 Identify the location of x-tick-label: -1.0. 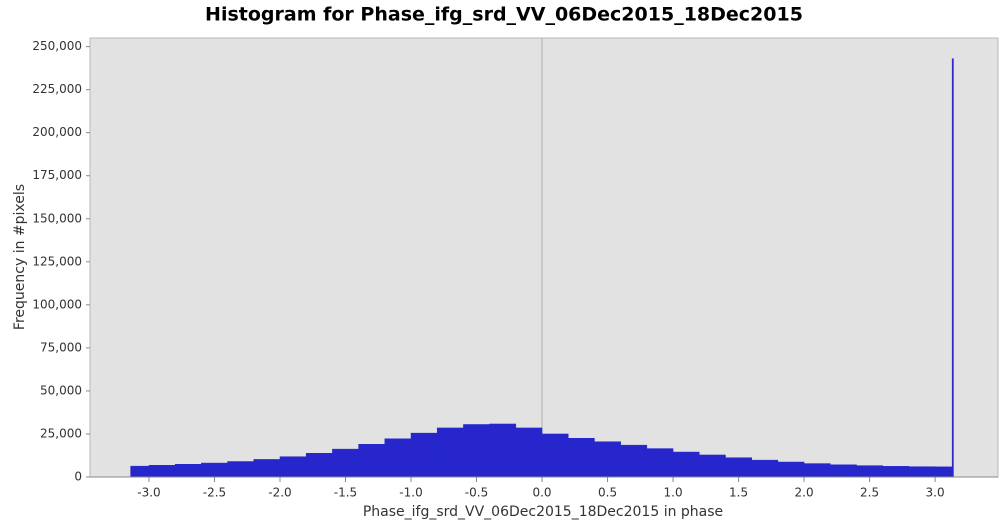
(410, 493).